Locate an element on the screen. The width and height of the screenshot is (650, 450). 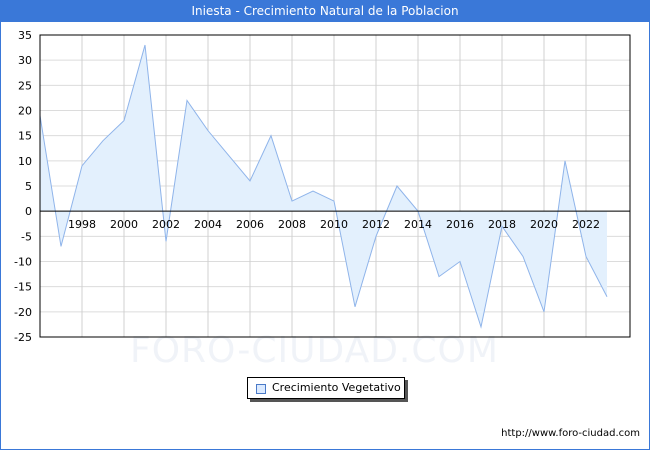
x-tick-label: 2006 is located at coordinates (250, 224).